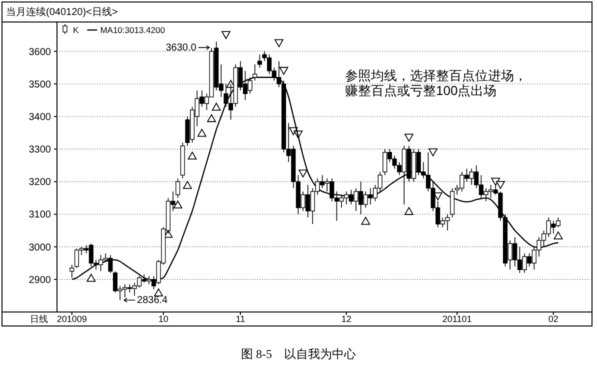 The image size is (597, 369). I want to click on annotation: 2836.4, so click(152, 300).